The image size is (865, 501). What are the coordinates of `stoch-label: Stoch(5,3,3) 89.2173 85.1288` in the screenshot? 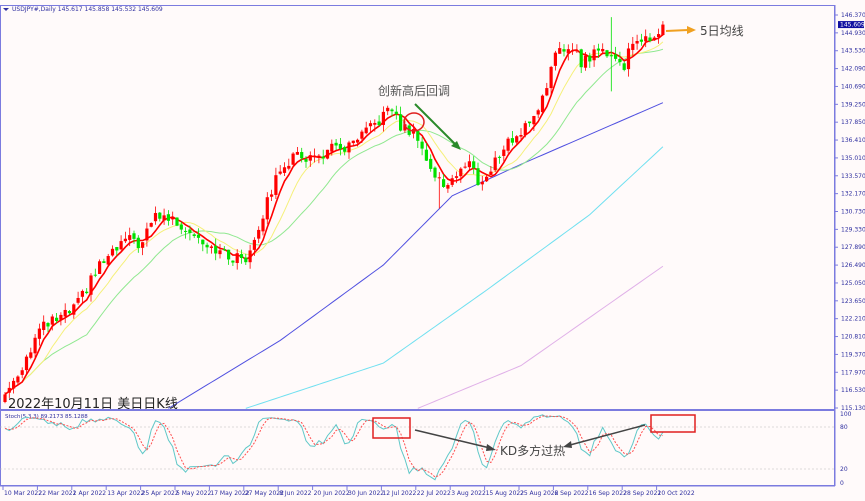 It's located at (46, 417).